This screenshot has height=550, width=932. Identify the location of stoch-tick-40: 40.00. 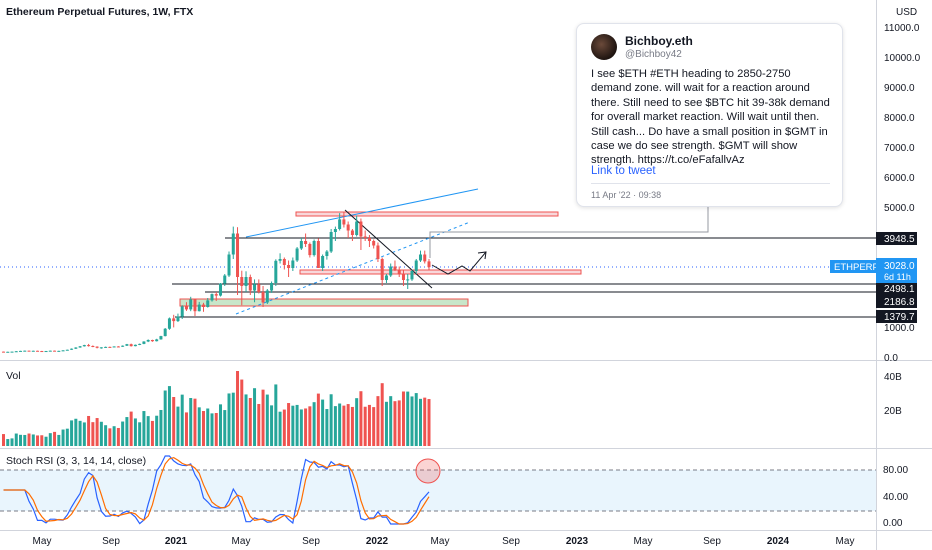
(895, 497).